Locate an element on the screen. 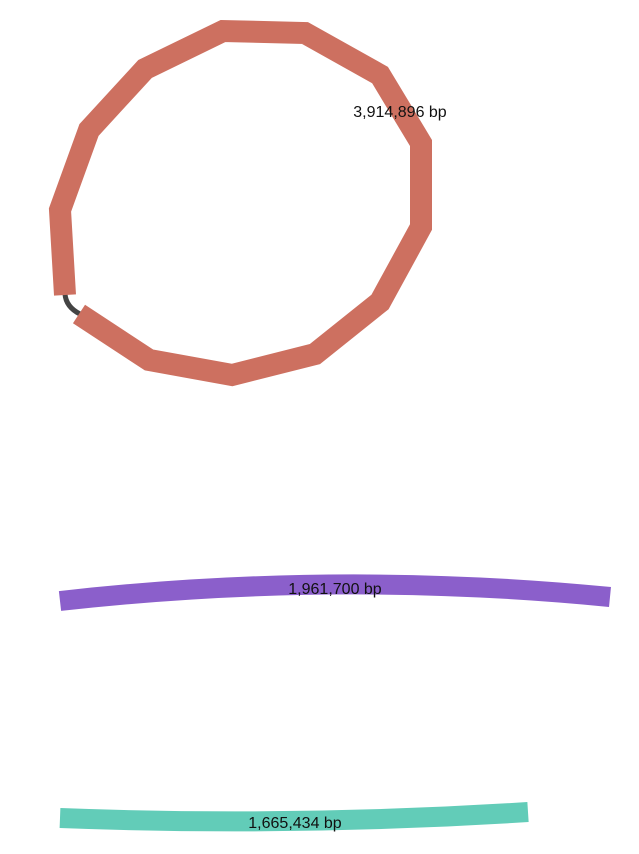 This screenshot has width=639, height=854. contig-2-length-label: 1,961,700 bp is located at coordinates (335, 589).